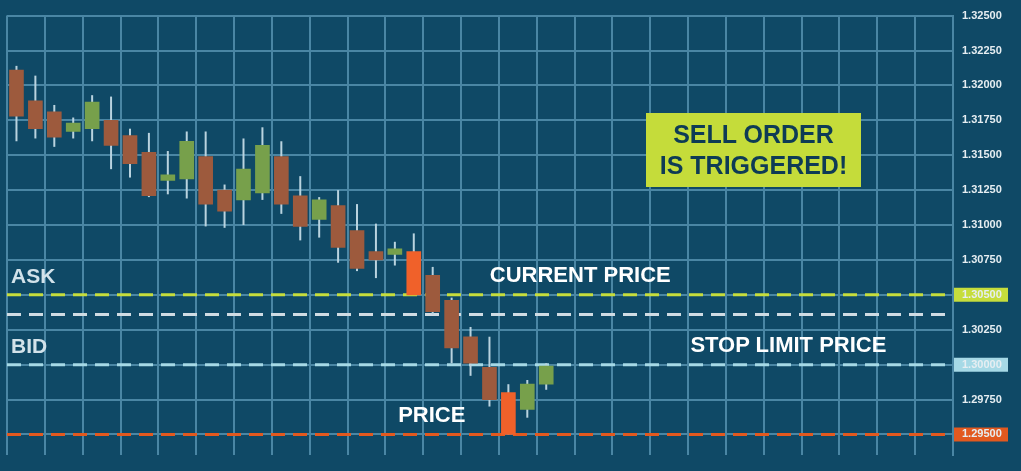  I want to click on annotation: SELL ORDER IS TRIGGERED!, so click(753, 150).